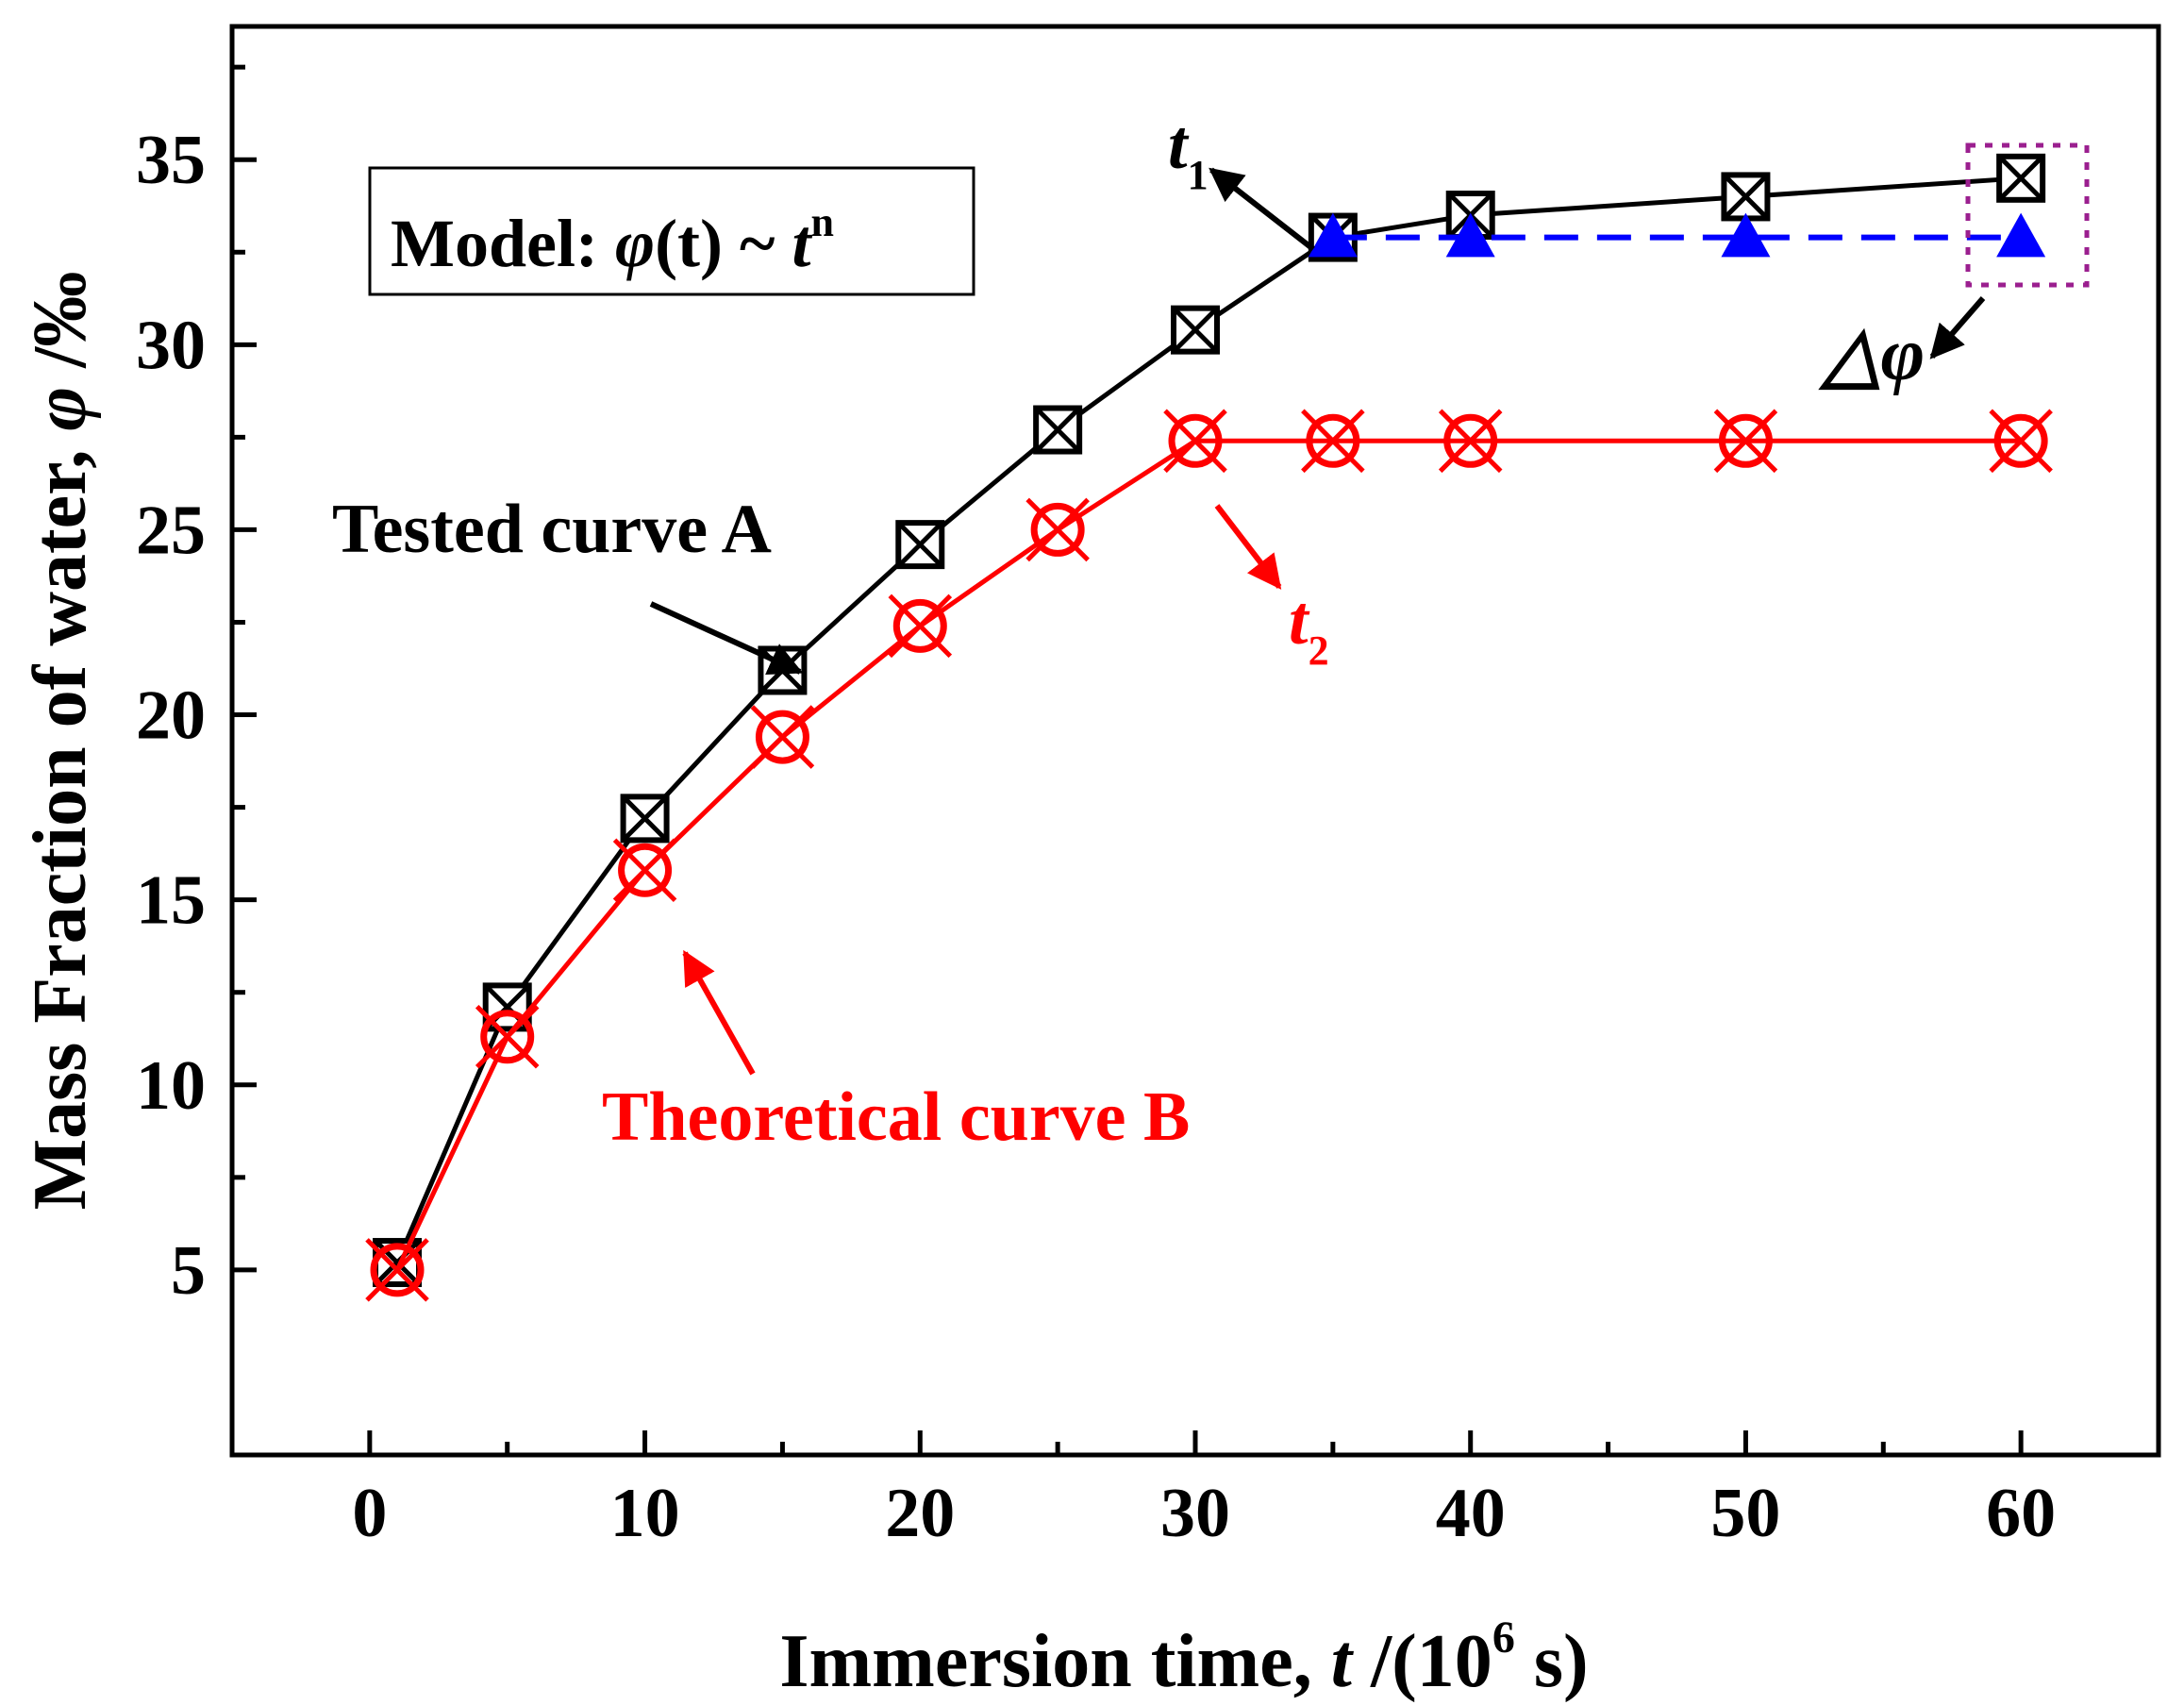 This screenshot has width=2184, height=1705. I want to click on x-axis-title-unit-exp: 6, so click(1503, 1638).